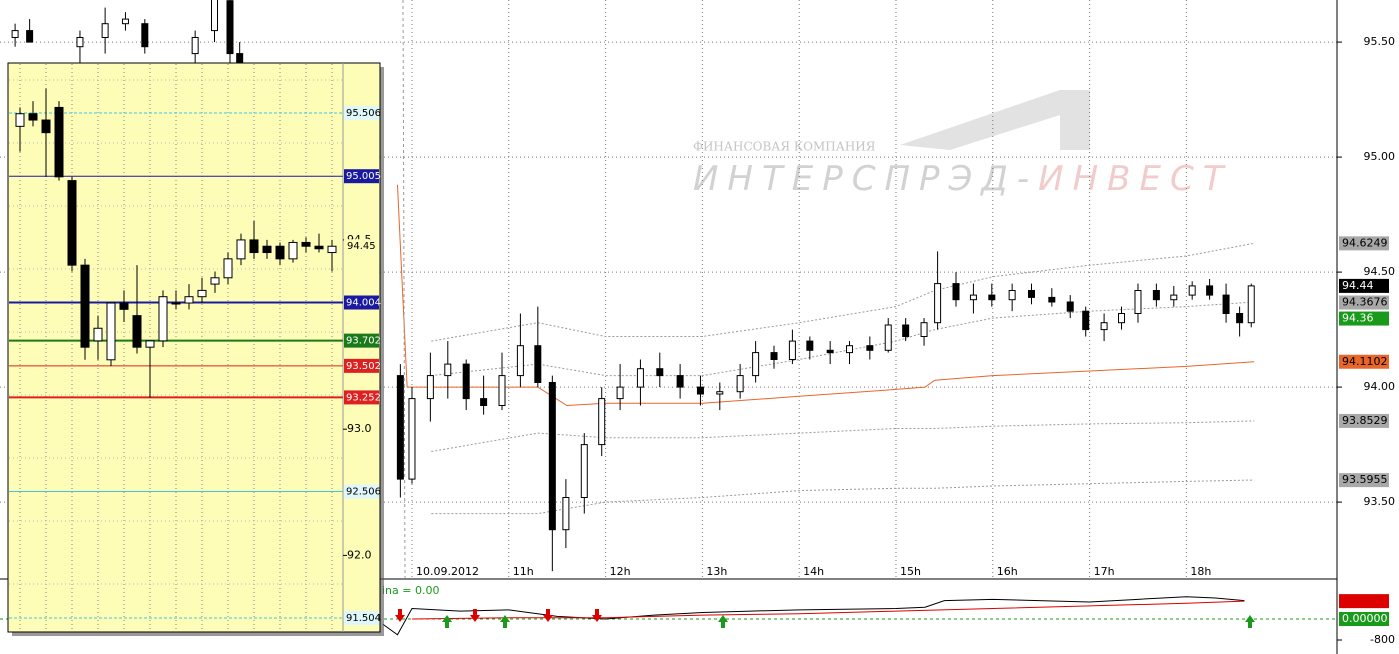 The height and width of the screenshot is (654, 1399). What do you see at coordinates (1380, 156) in the screenshot?
I see `y-tick-label: 95.00` at bounding box center [1380, 156].